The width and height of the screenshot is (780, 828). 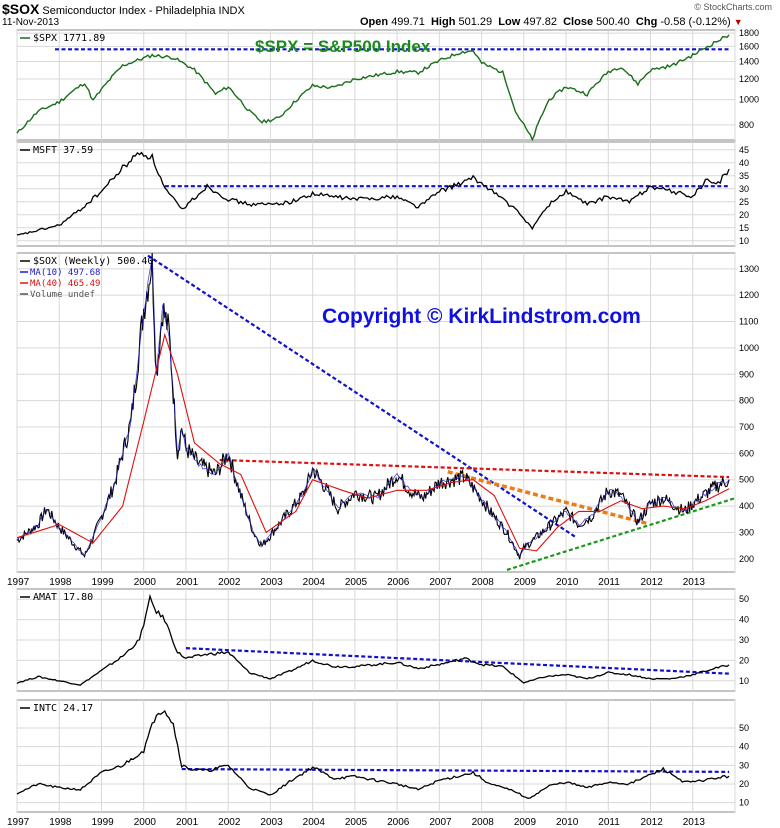 What do you see at coordinates (63, 150) in the screenshot?
I see `panel-title: MSFT 37.59` at bounding box center [63, 150].